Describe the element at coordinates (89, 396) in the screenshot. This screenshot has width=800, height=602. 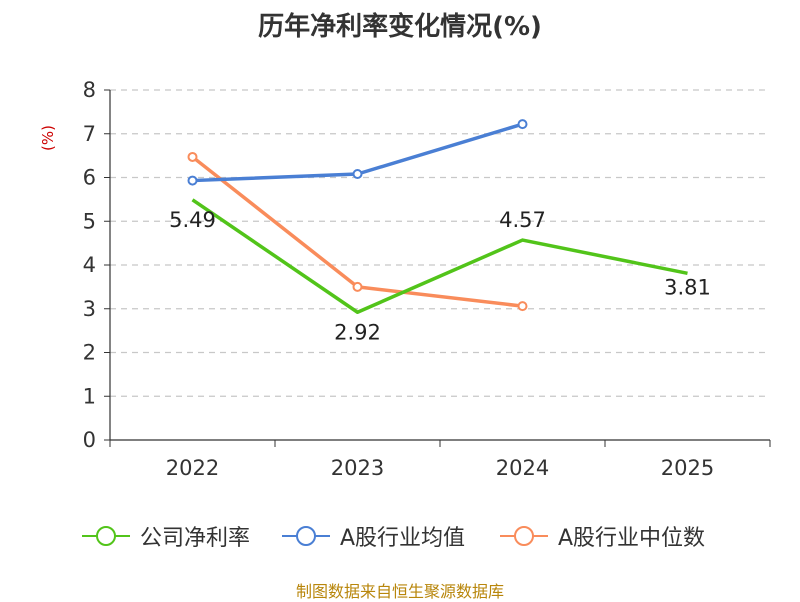
I see `y-tick-label: 1` at that location.